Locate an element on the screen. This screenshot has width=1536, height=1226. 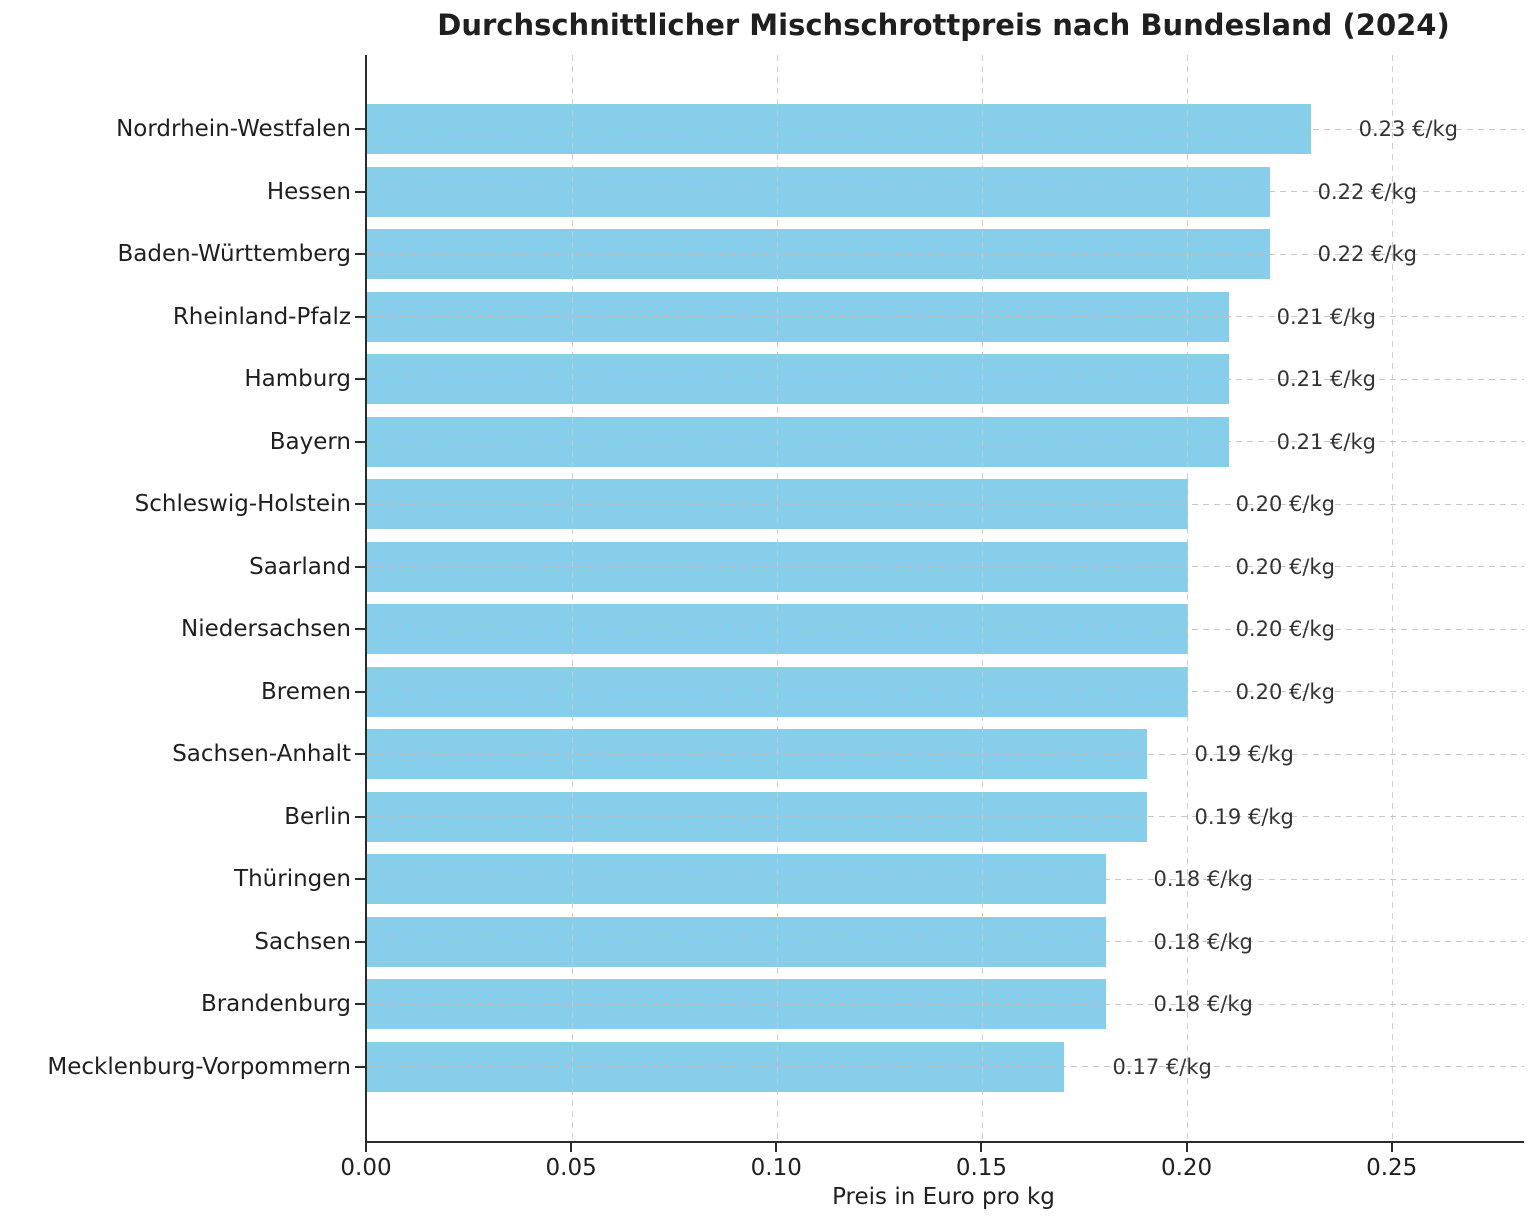
y-axis-category-label: Brandenburg is located at coordinates (275, 1004).